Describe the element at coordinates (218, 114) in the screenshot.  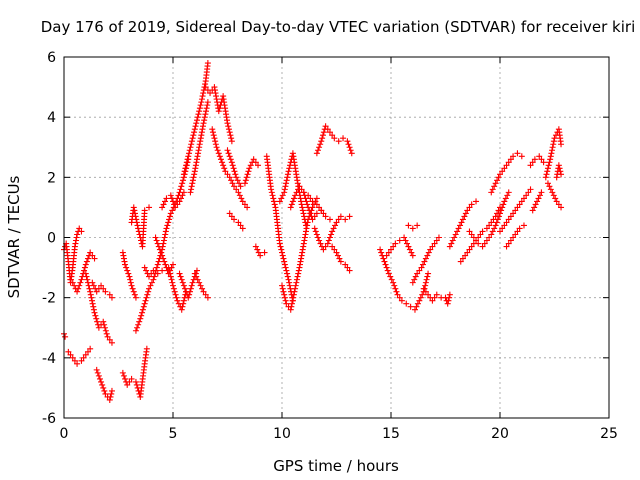
I see `series-seg20` at that location.